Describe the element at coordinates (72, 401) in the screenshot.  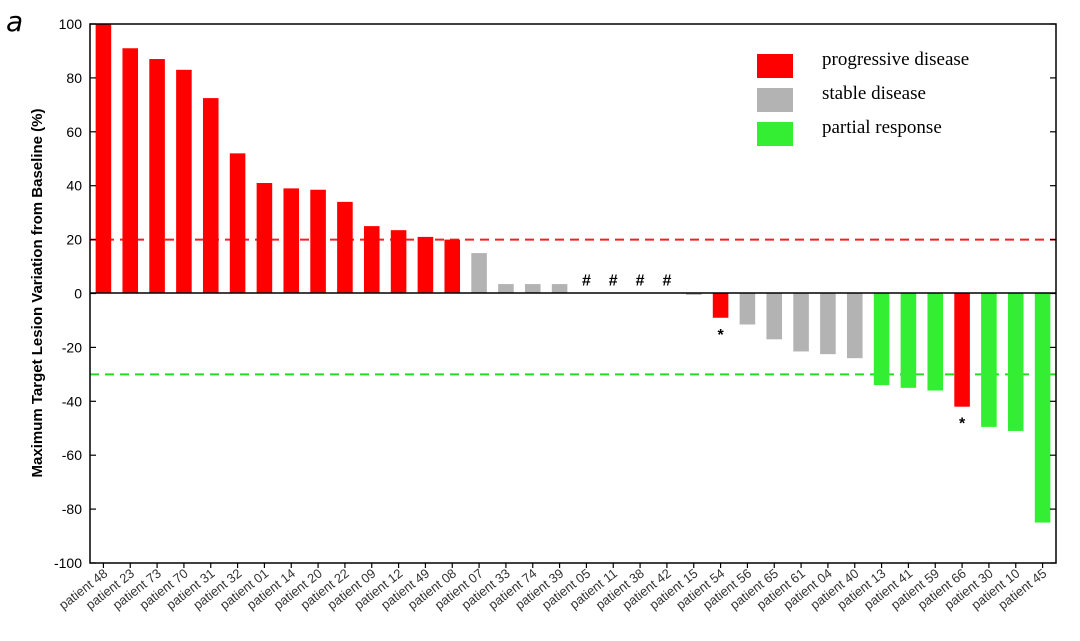
I see `y-tick-label: -40` at that location.